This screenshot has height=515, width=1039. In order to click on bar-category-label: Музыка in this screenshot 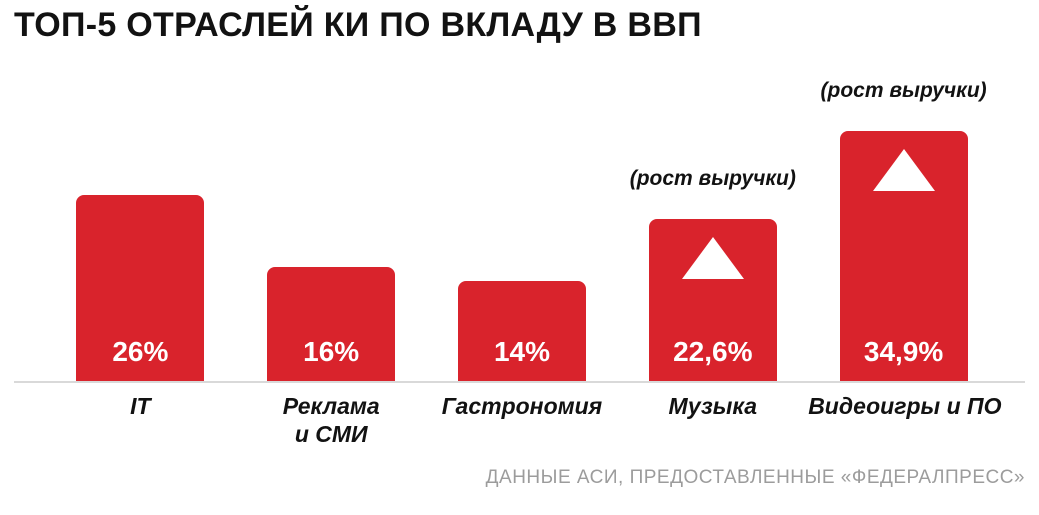, I will do `click(713, 406)`.